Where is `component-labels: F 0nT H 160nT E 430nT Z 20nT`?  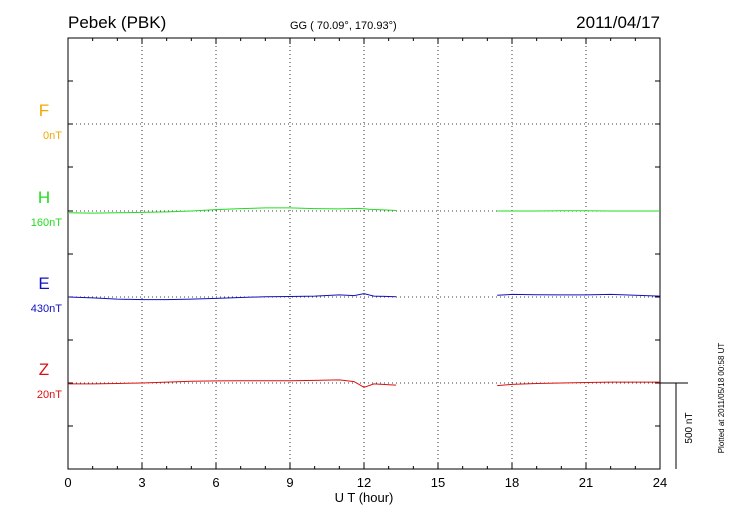 component-labels: F 0nT H 160nT E 430nT Z 20nT is located at coordinates (46, 251).